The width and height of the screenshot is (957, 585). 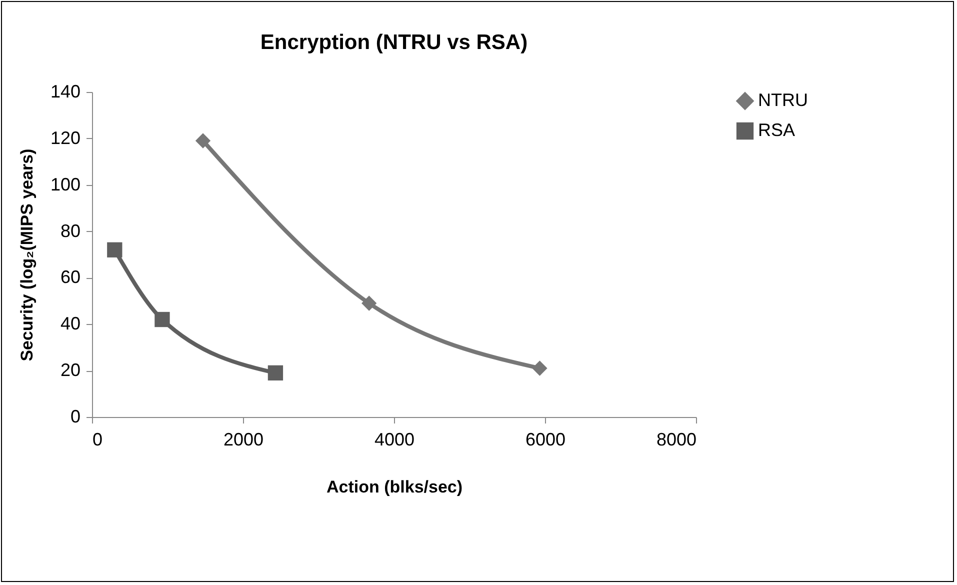 What do you see at coordinates (545, 440) in the screenshot?
I see `x-tick-label: 6000` at bounding box center [545, 440].